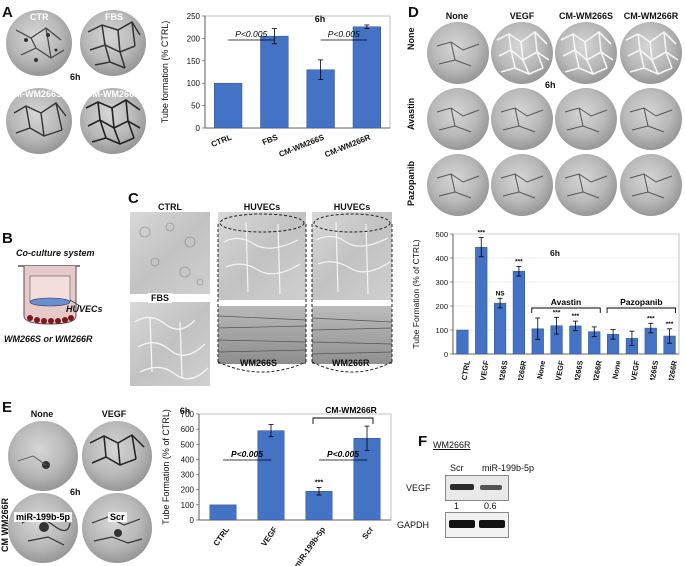  Describe the element at coordinates (133, 198) in the screenshot. I see `panel-letter-c: C` at that location.